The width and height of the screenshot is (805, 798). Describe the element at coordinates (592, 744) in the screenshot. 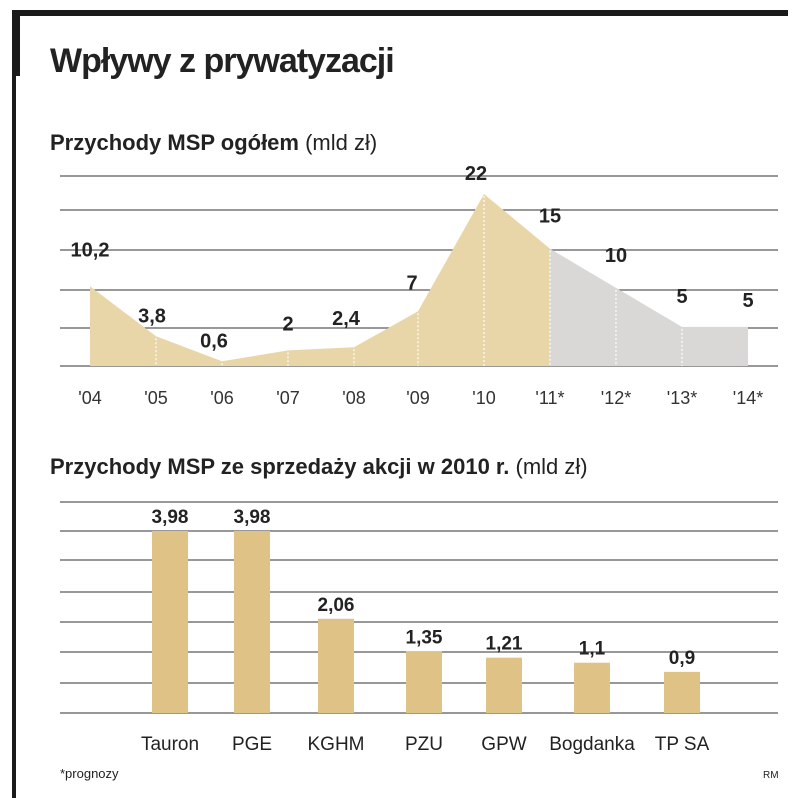

I see `bar-category-label: Bogdanka` at that location.